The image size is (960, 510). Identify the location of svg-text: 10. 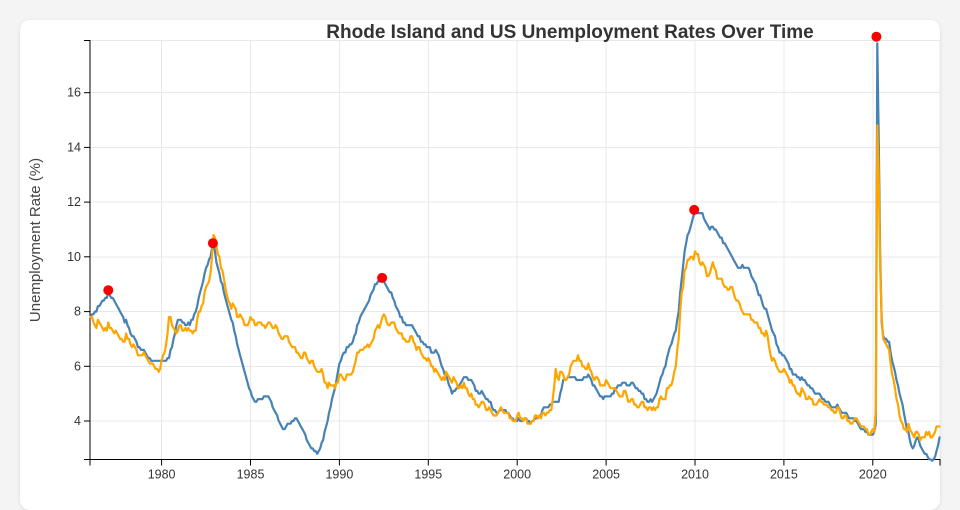
(74, 257).